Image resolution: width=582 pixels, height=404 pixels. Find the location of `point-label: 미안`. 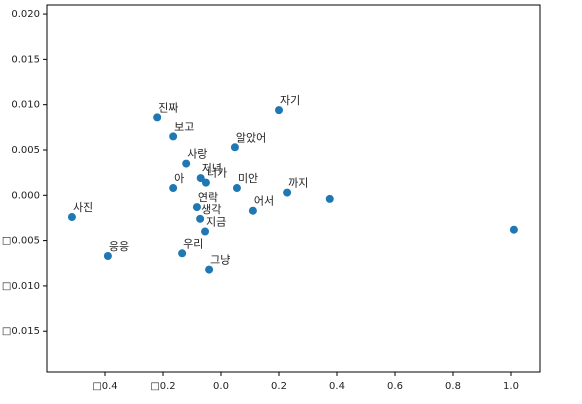

point-label: 미안 is located at coordinates (248, 178).